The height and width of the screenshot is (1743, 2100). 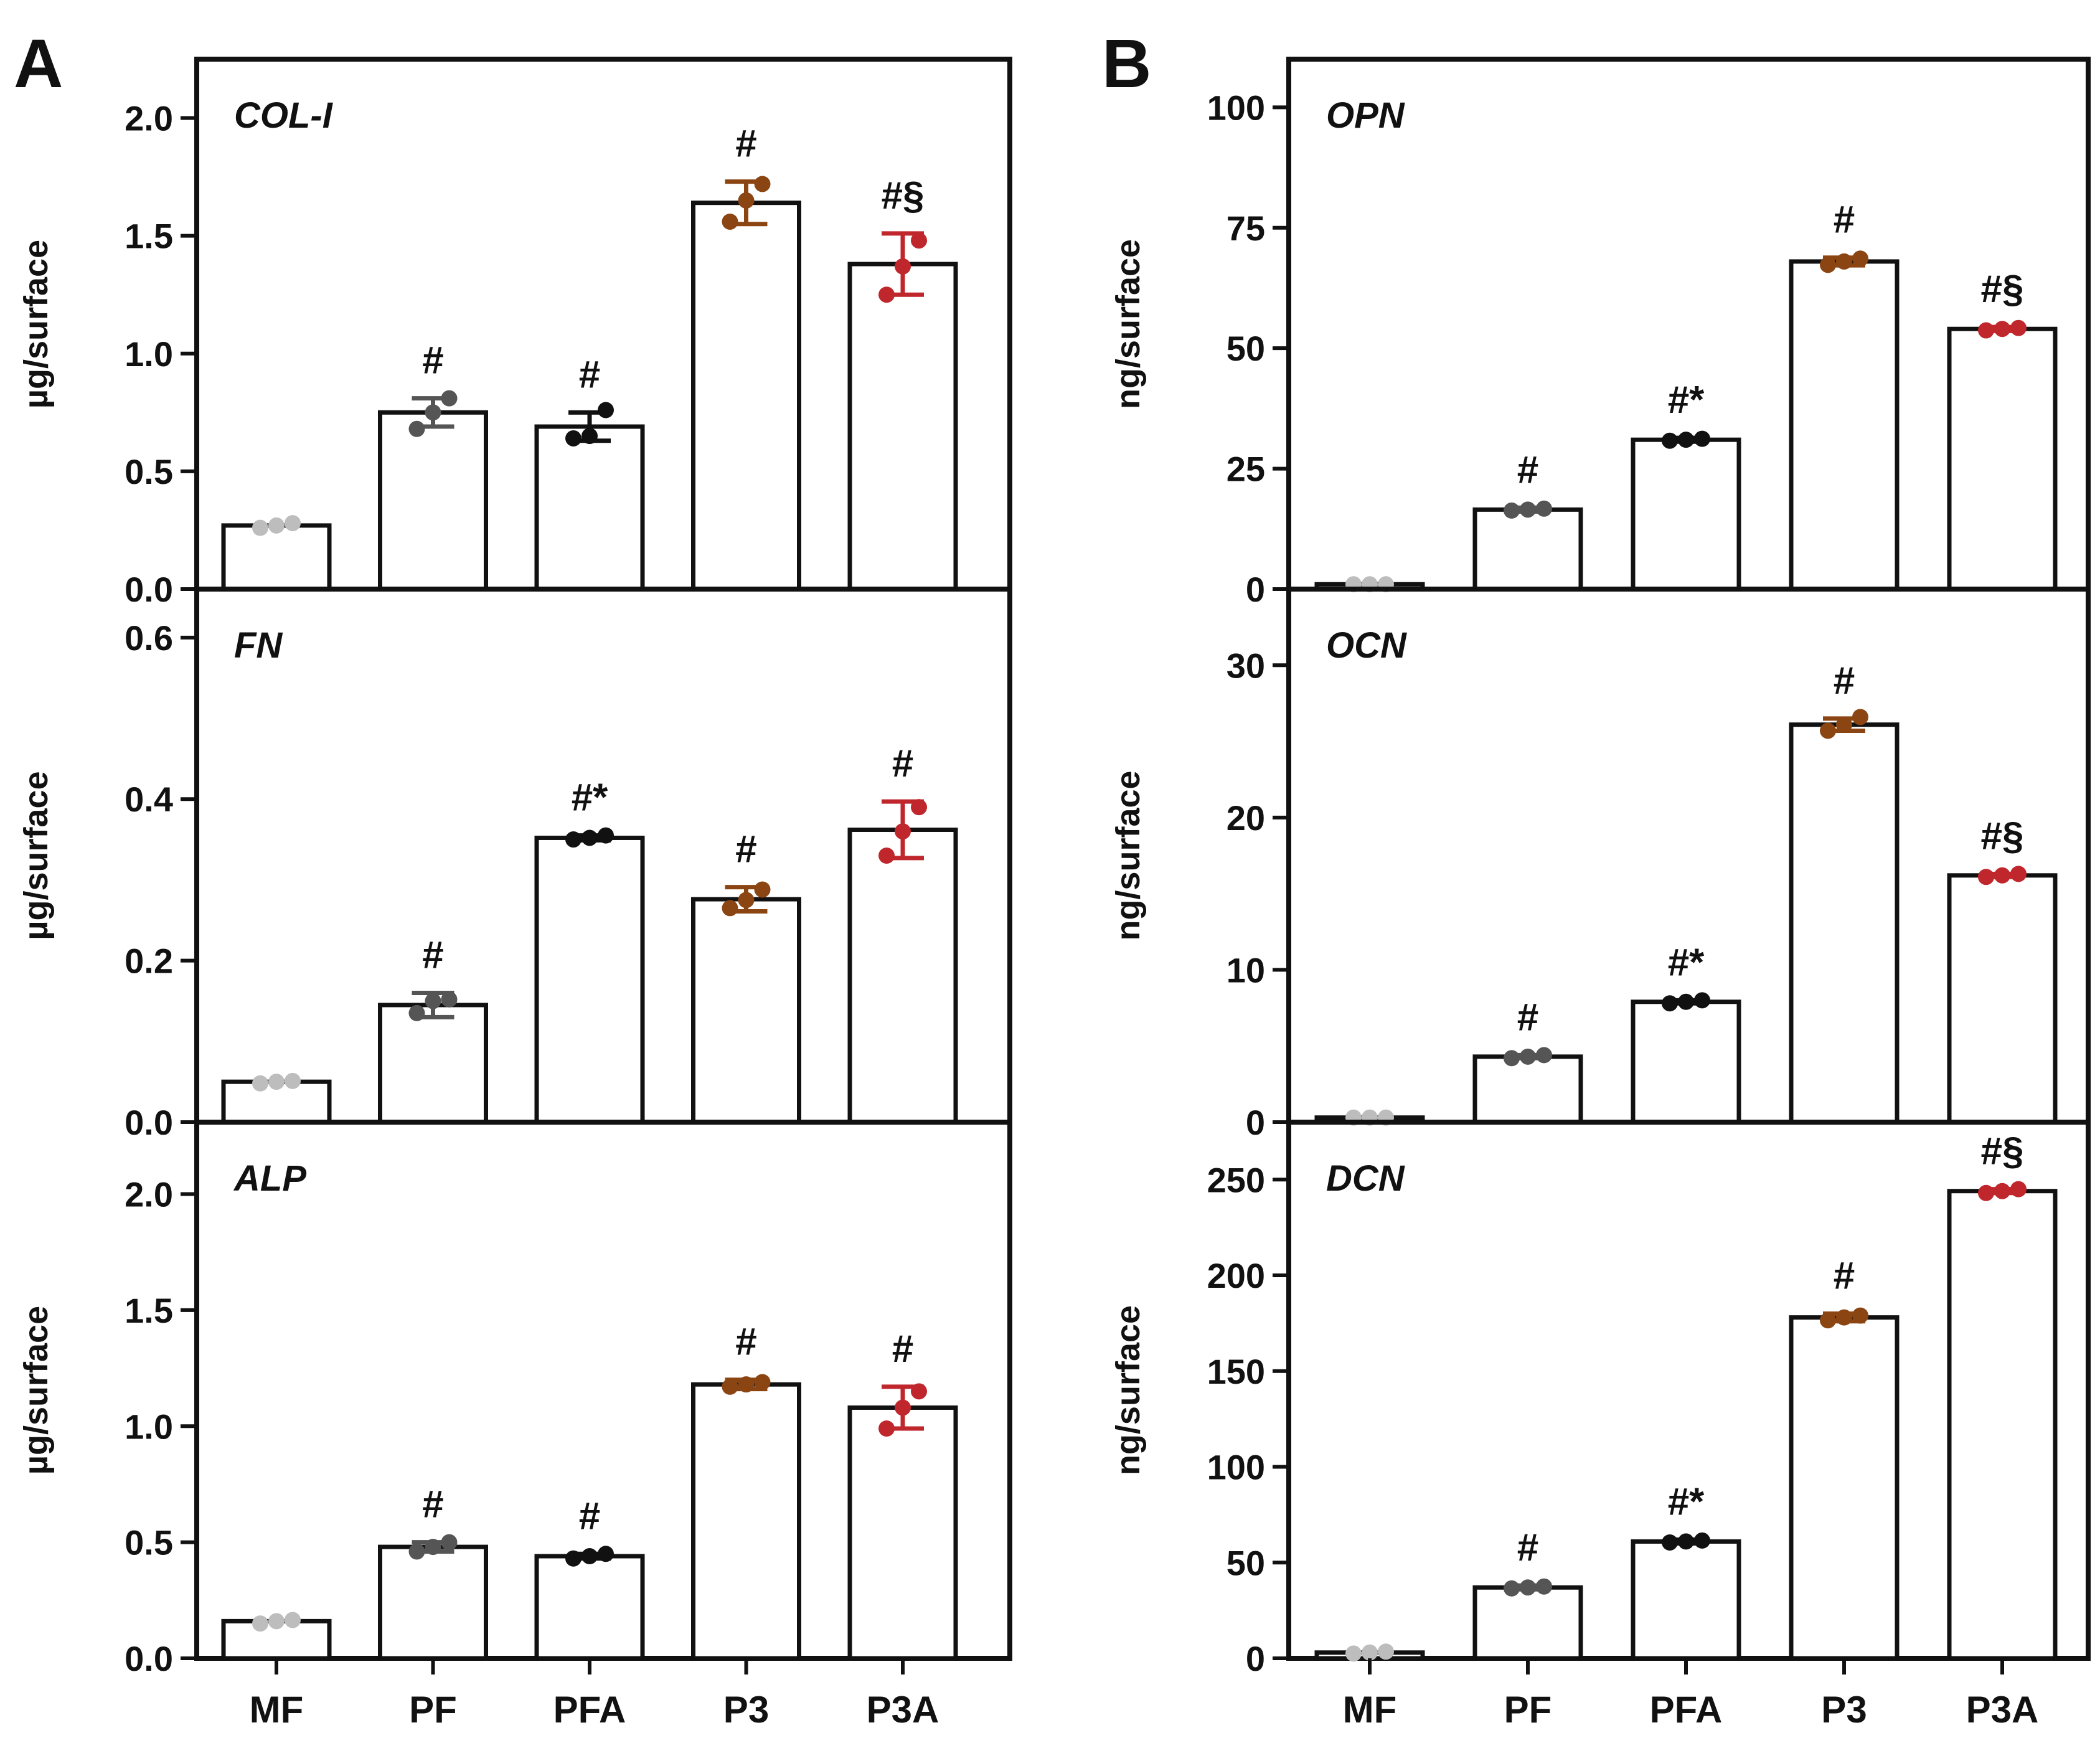 I want to click on chart-fn-p3-bar, so click(x=746, y=1011).